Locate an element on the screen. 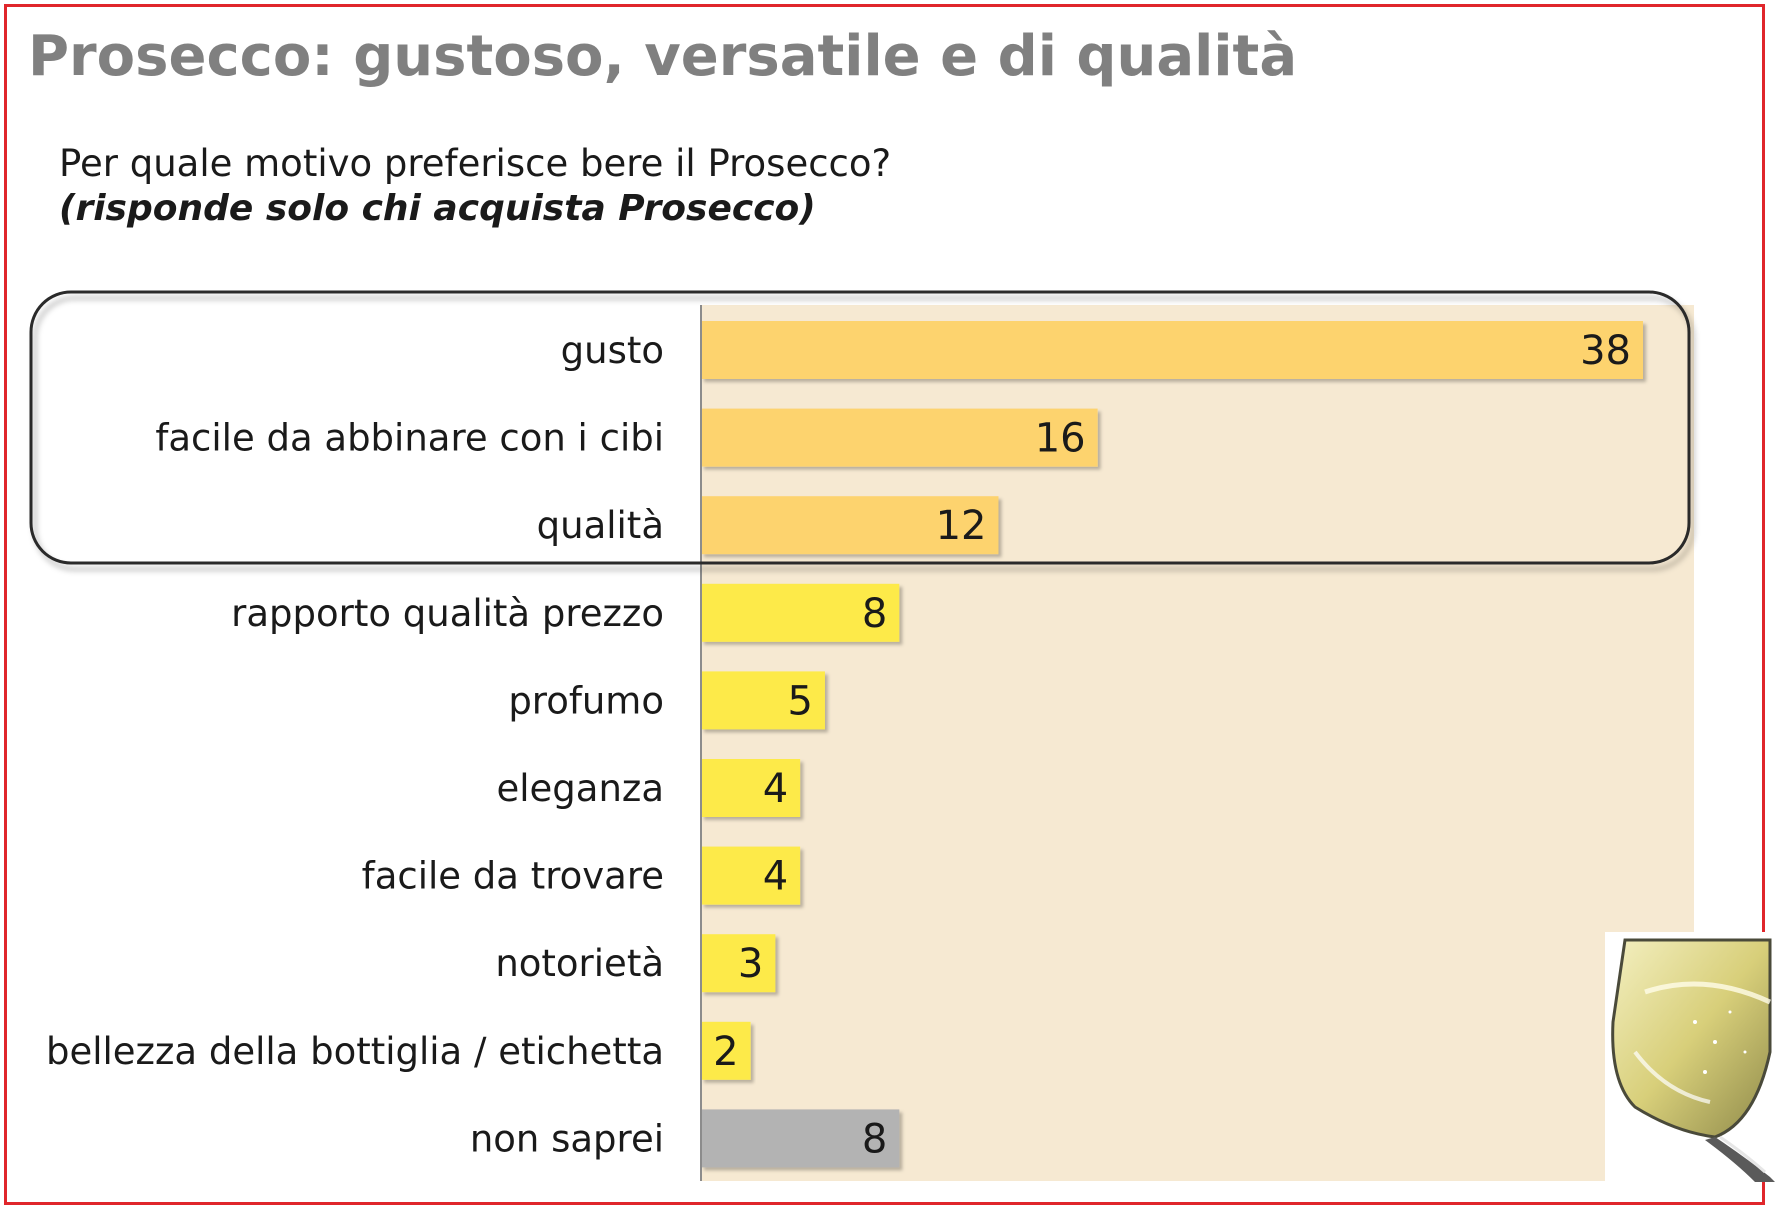 The image size is (1775, 1217). data-label: 5 is located at coordinates (799, 701).